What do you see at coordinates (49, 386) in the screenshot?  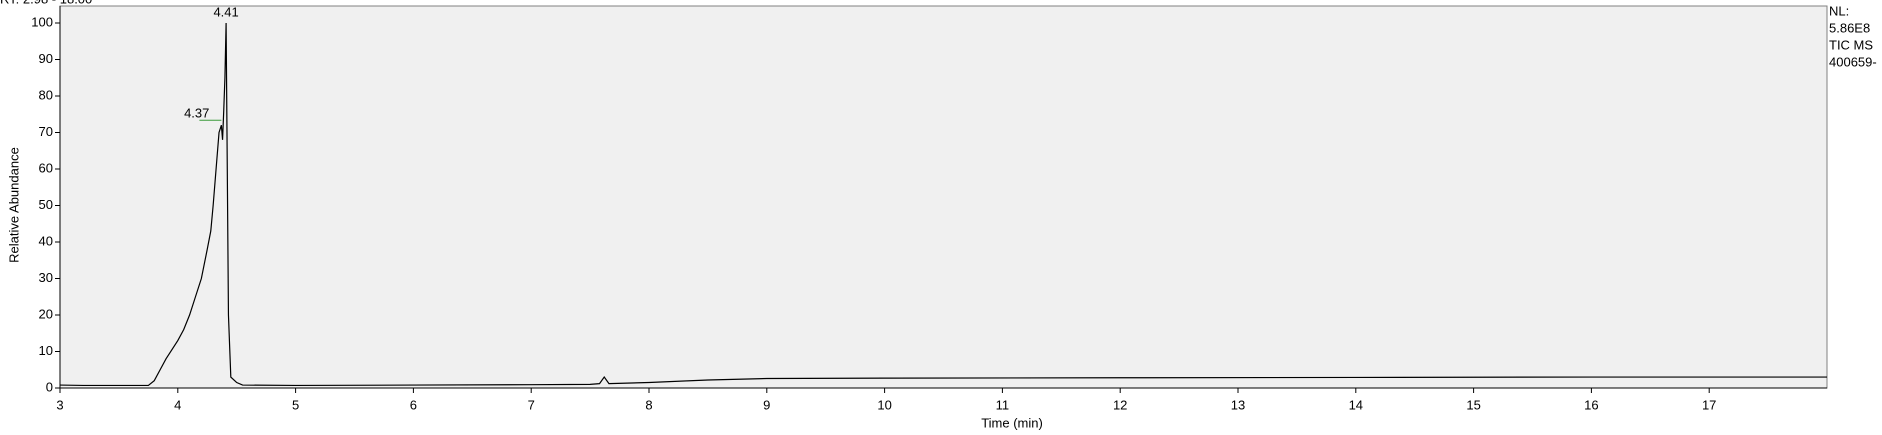 I see `y-tick-label: 0` at bounding box center [49, 386].